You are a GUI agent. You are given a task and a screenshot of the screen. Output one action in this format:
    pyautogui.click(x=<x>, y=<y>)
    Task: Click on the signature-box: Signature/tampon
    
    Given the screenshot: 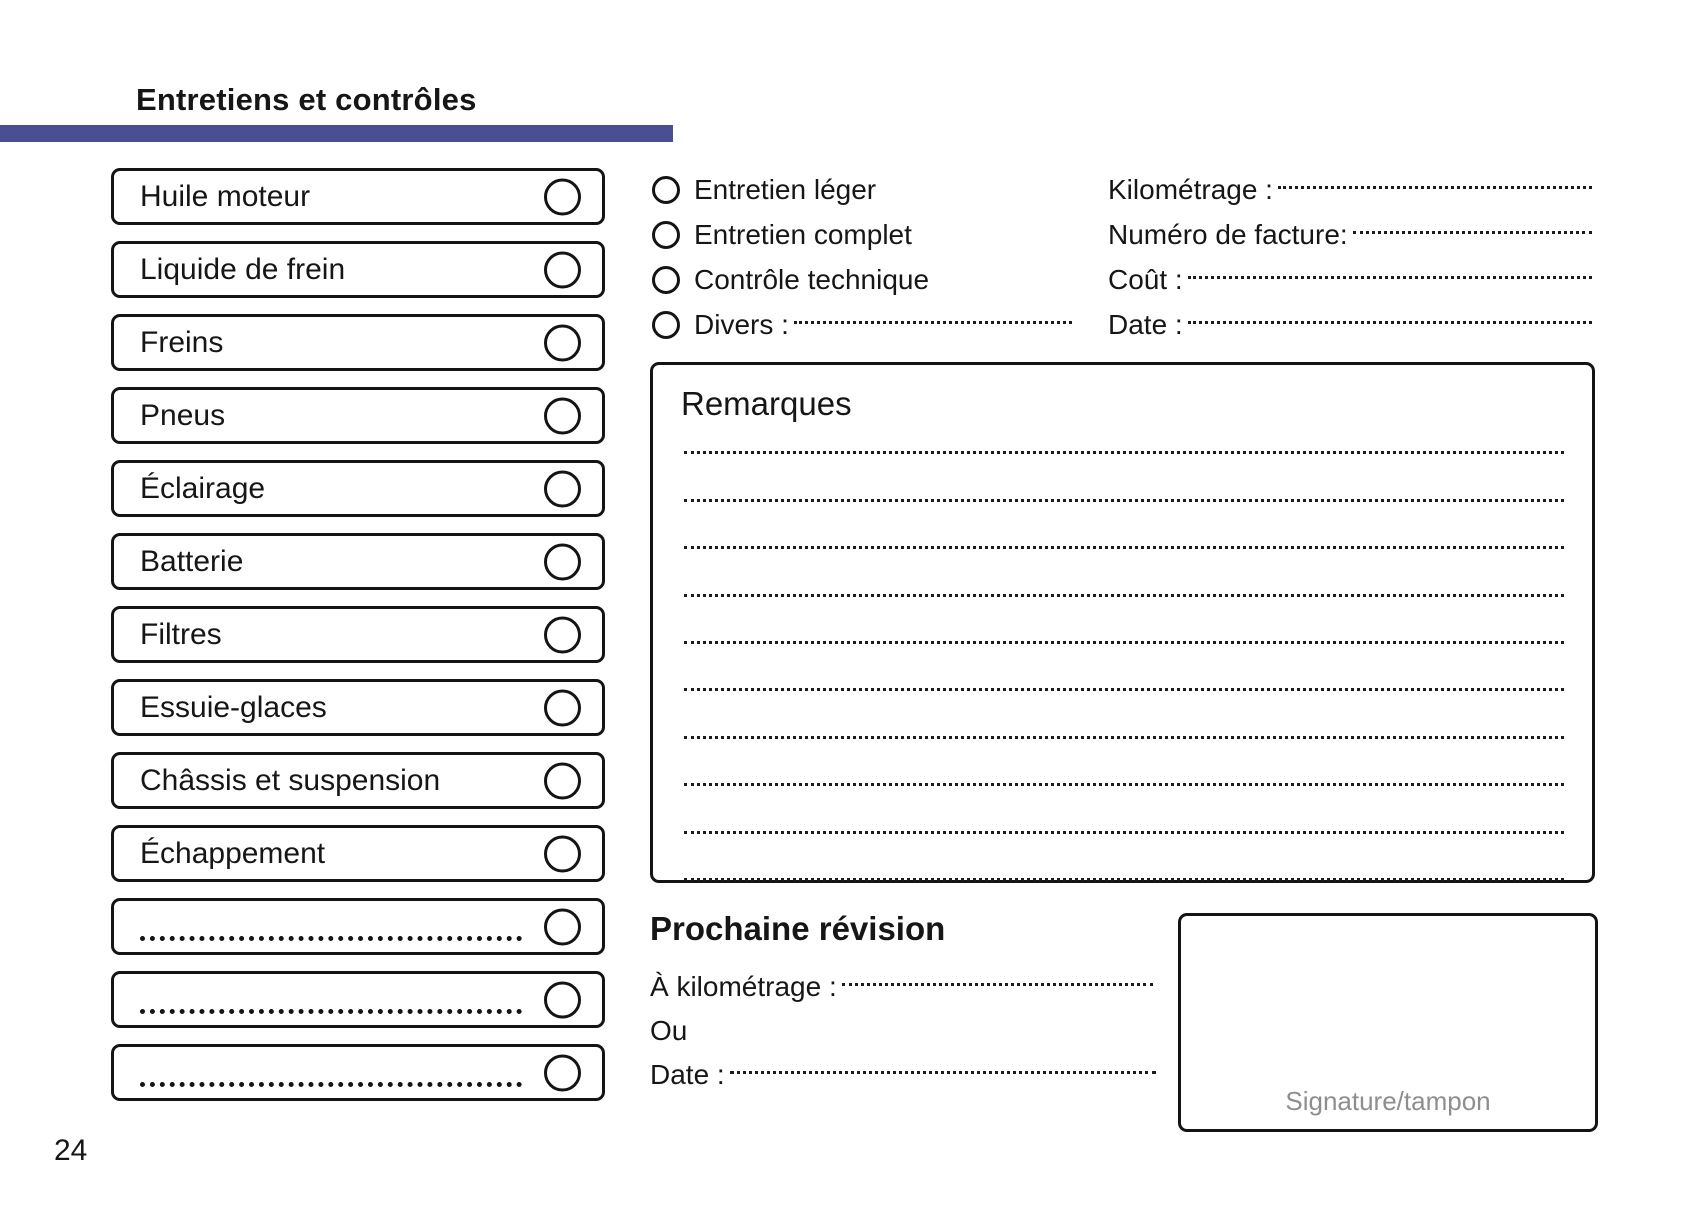 What is the action you would take?
    pyautogui.click(x=1388, y=1022)
    